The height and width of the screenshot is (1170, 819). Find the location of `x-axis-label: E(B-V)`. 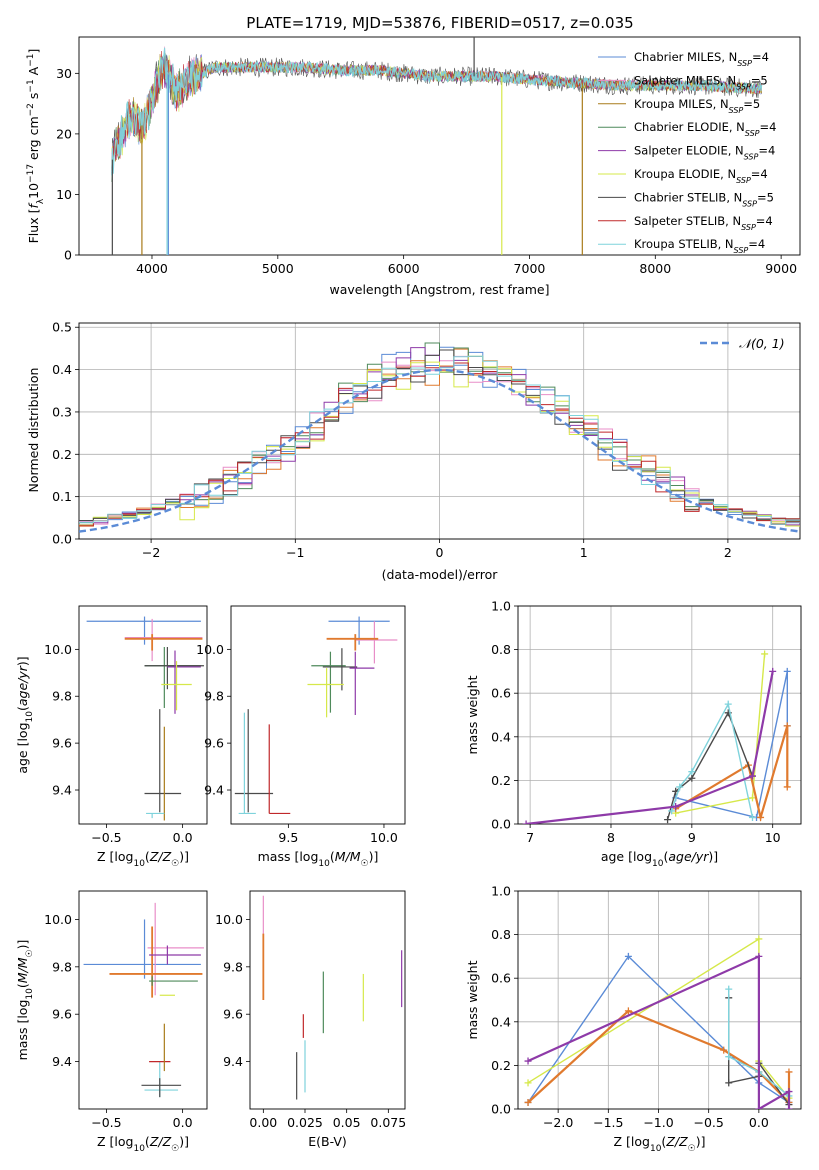

x-axis-label: E(B-V) is located at coordinates (327, 1141).